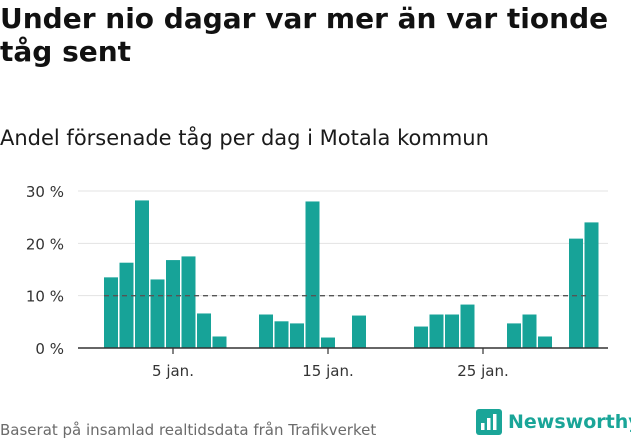  I want to click on bar-chart-logo-icon, so click(489, 422).